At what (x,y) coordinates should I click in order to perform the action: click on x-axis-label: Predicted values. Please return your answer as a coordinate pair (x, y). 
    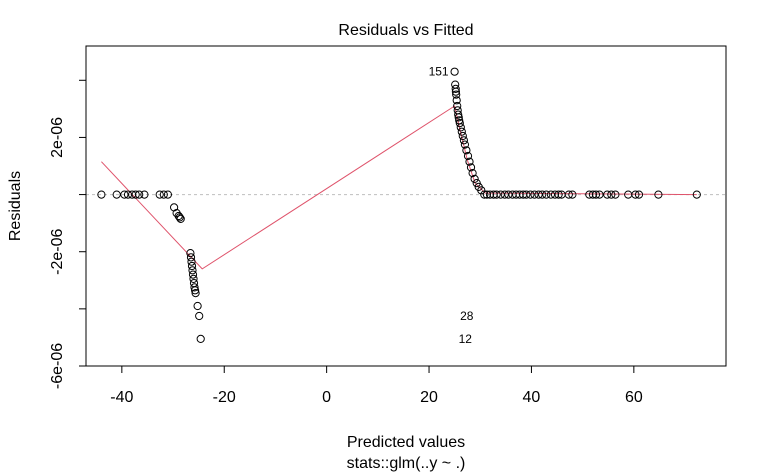
    Looking at the image, I should click on (406, 442).